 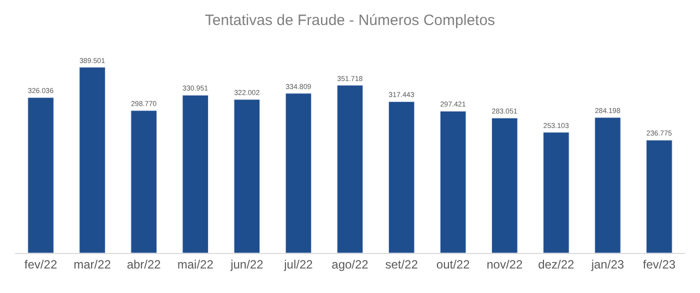 I want to click on x-tick-label: abr/22, so click(x=144, y=264).